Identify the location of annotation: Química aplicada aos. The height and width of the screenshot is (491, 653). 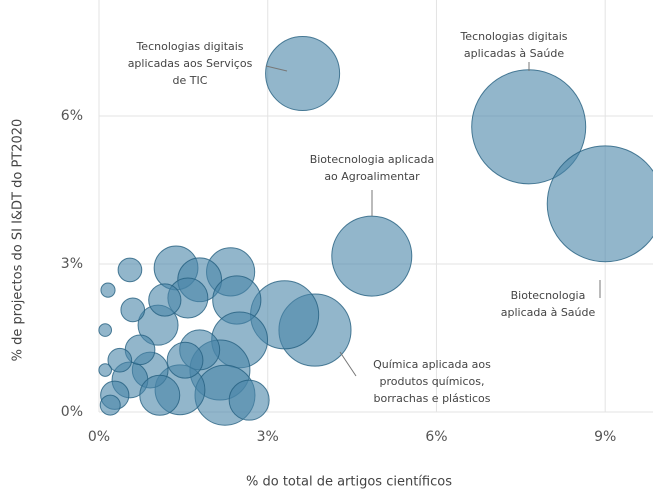
(432, 364).